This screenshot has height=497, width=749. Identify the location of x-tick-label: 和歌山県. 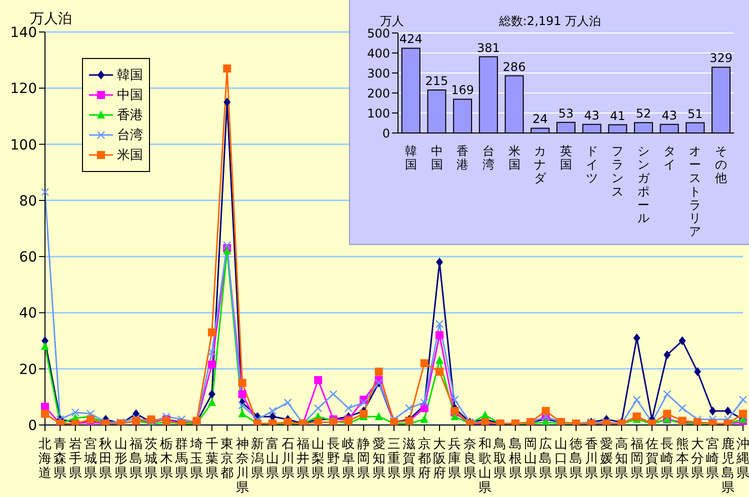
(485, 466).